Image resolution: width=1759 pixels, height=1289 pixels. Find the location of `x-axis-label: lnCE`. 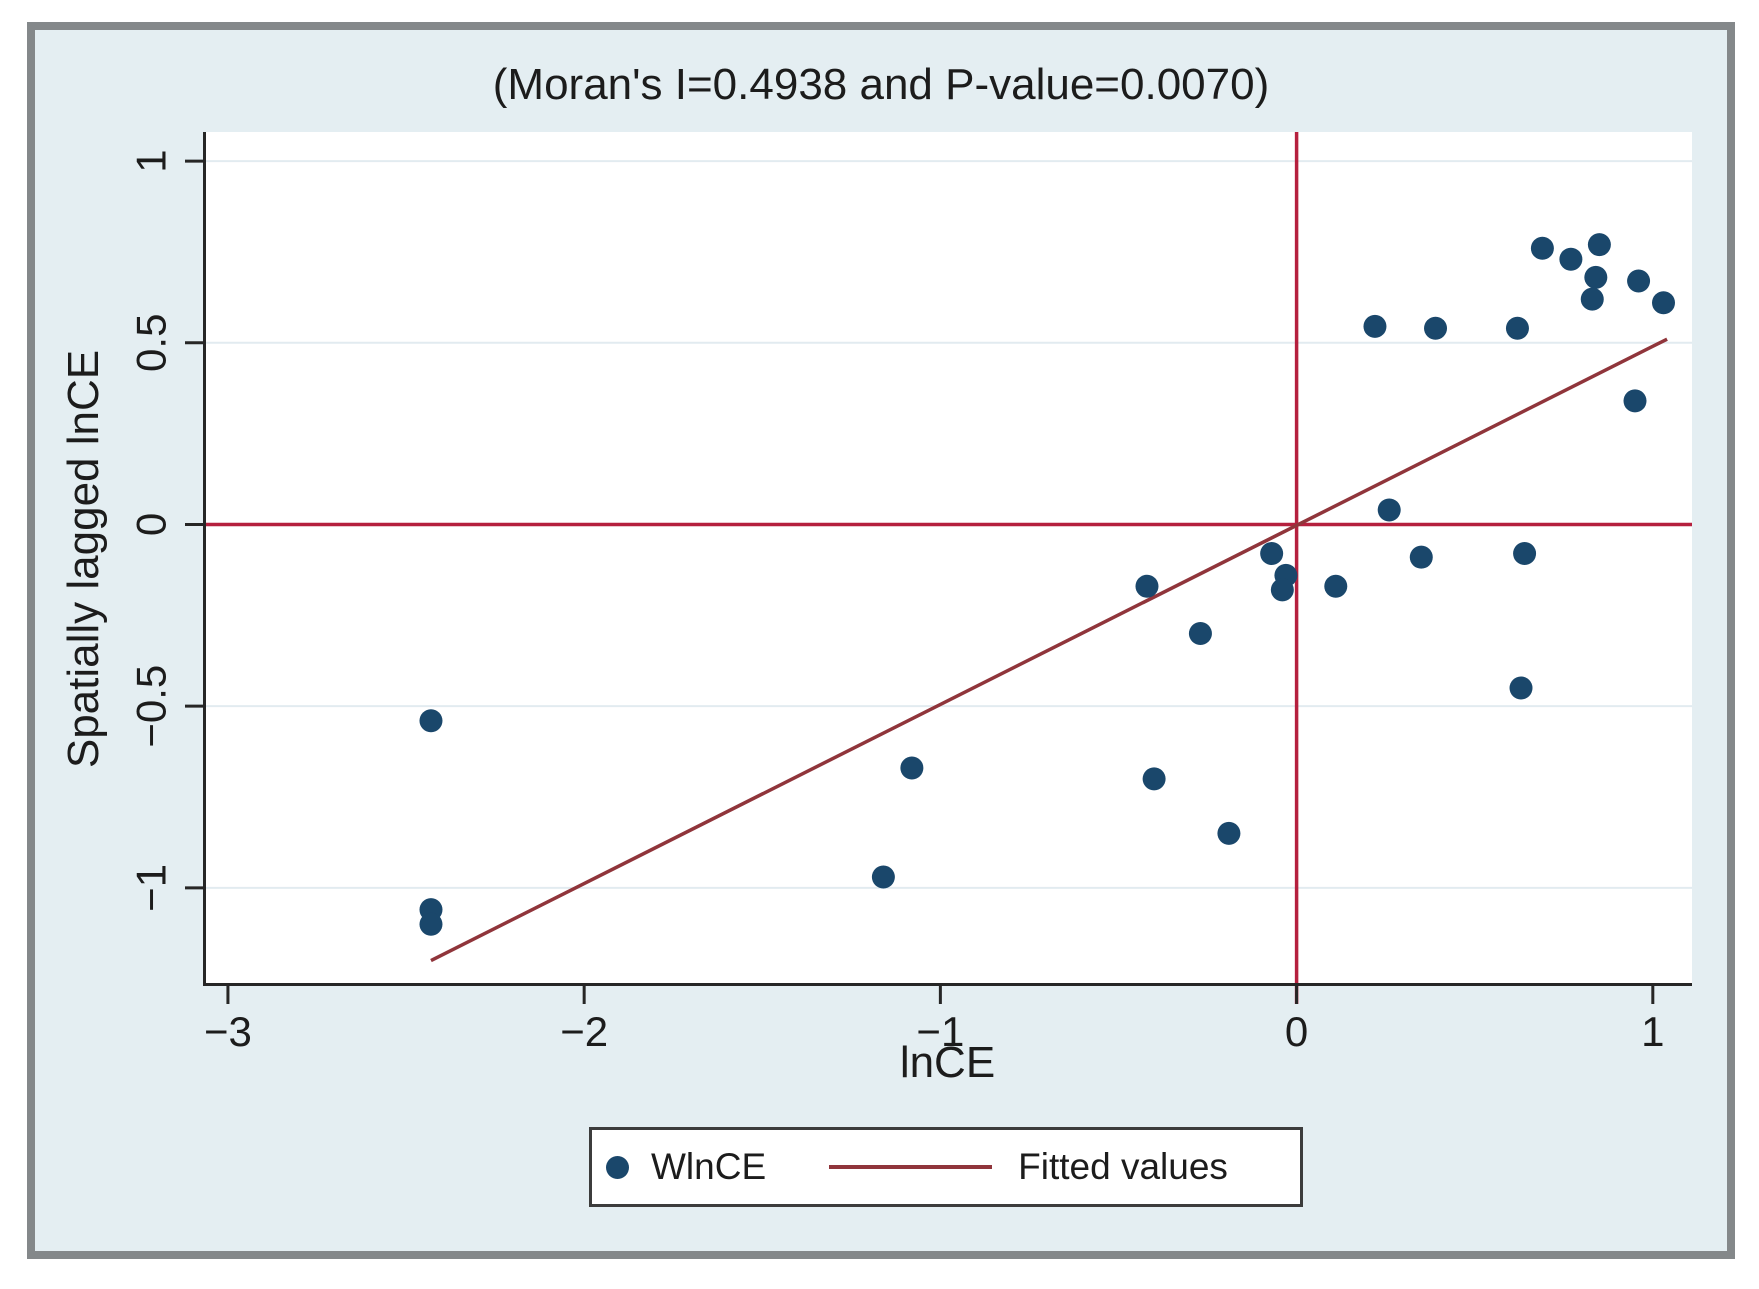

x-axis-label: lnCE is located at coordinates (947, 1062).